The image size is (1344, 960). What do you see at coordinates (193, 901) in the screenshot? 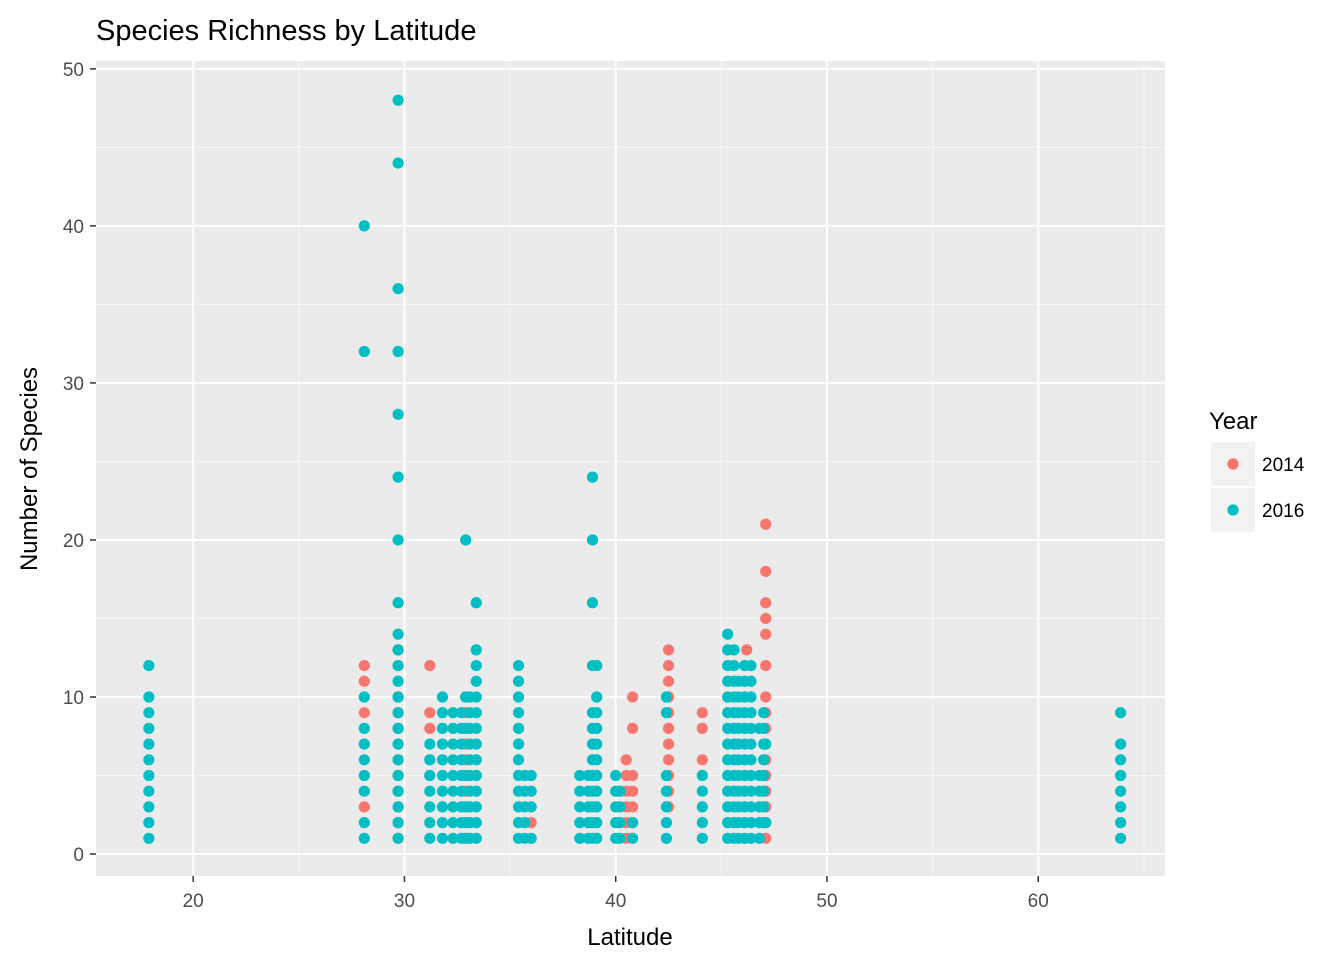
I see `x-tick-label: 20` at bounding box center [193, 901].